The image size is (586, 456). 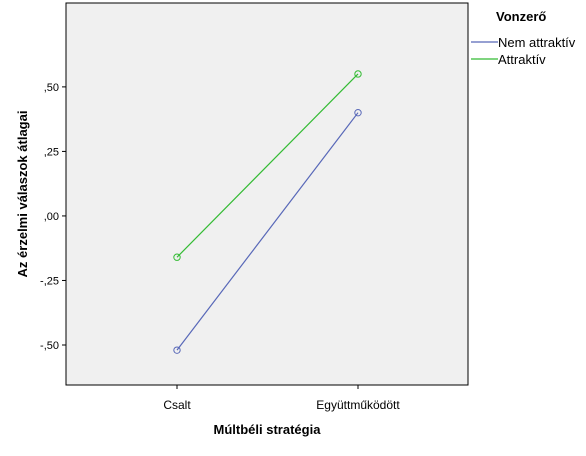 What do you see at coordinates (267, 165) in the screenshot?
I see `series-line` at bounding box center [267, 165].